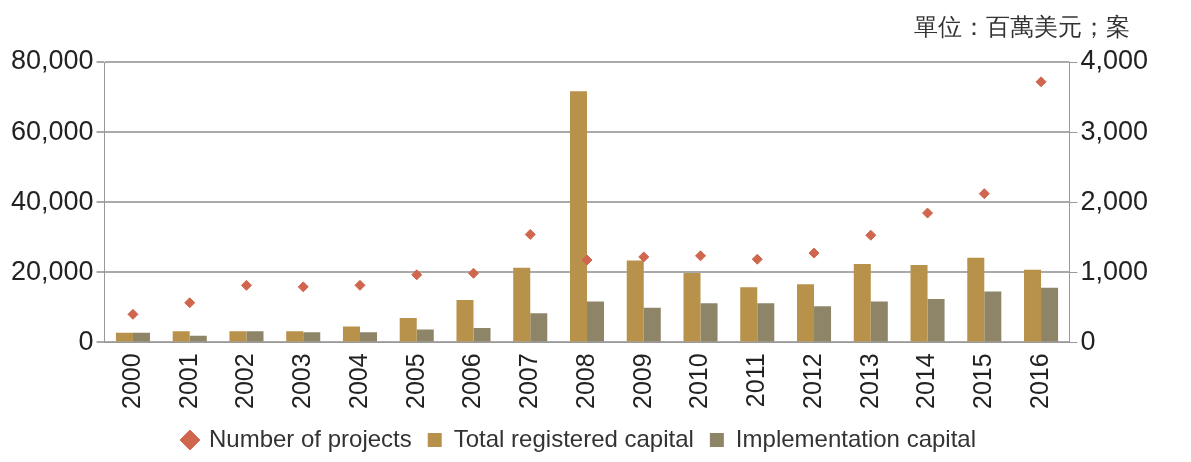 This screenshot has width=1191, height=462. Describe the element at coordinates (868, 381) in the screenshot. I see `x-tick-label: 2013` at that location.